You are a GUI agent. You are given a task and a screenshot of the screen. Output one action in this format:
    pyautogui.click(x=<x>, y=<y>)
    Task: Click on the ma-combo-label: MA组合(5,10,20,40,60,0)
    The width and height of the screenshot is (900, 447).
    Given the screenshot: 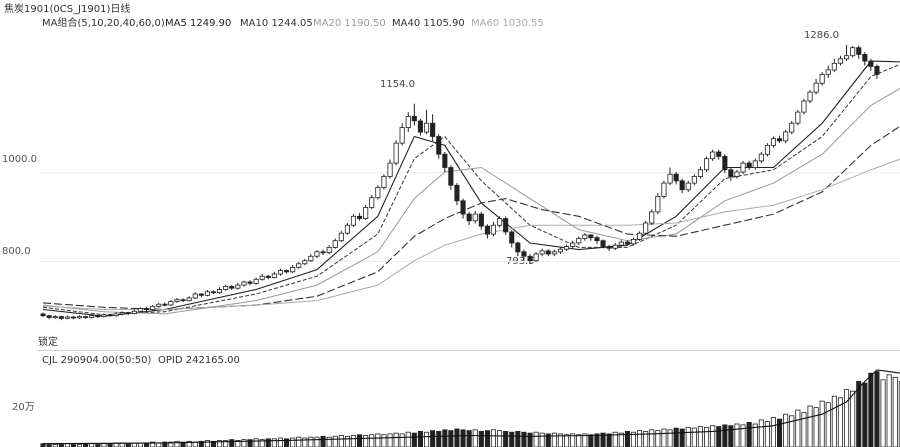 What is the action you would take?
    pyautogui.click(x=103, y=22)
    